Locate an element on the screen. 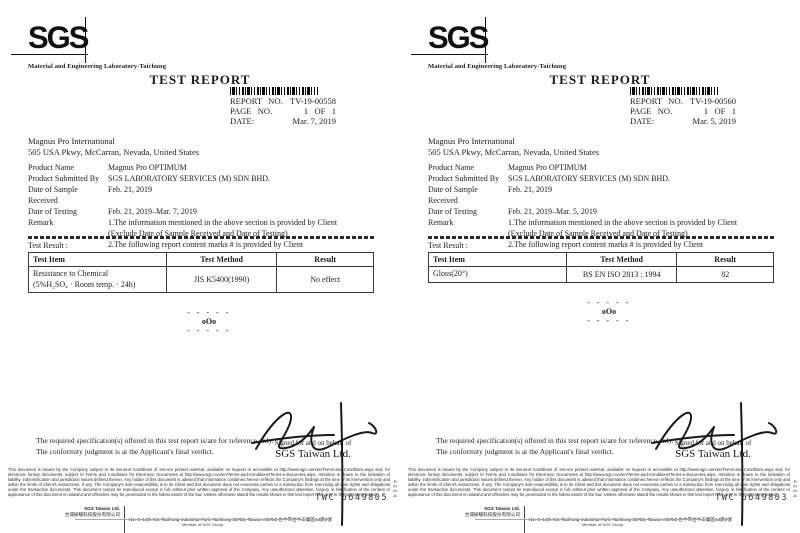 This screenshot has width=800, height=533. test-item-line-1: Resistance to Chemical is located at coordinates (71, 273).